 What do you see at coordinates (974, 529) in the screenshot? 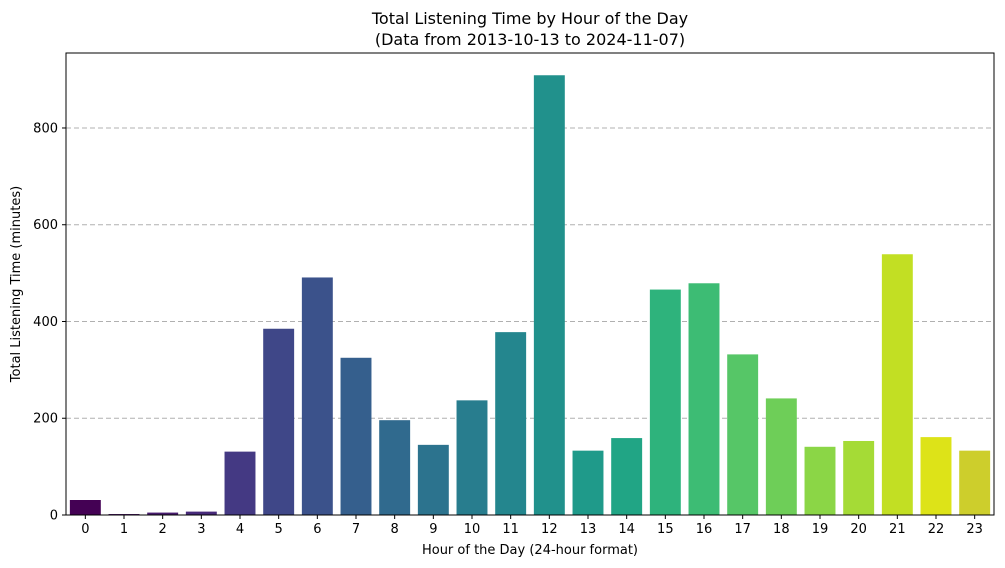
I see `x-tick-label: 23` at bounding box center [974, 529].